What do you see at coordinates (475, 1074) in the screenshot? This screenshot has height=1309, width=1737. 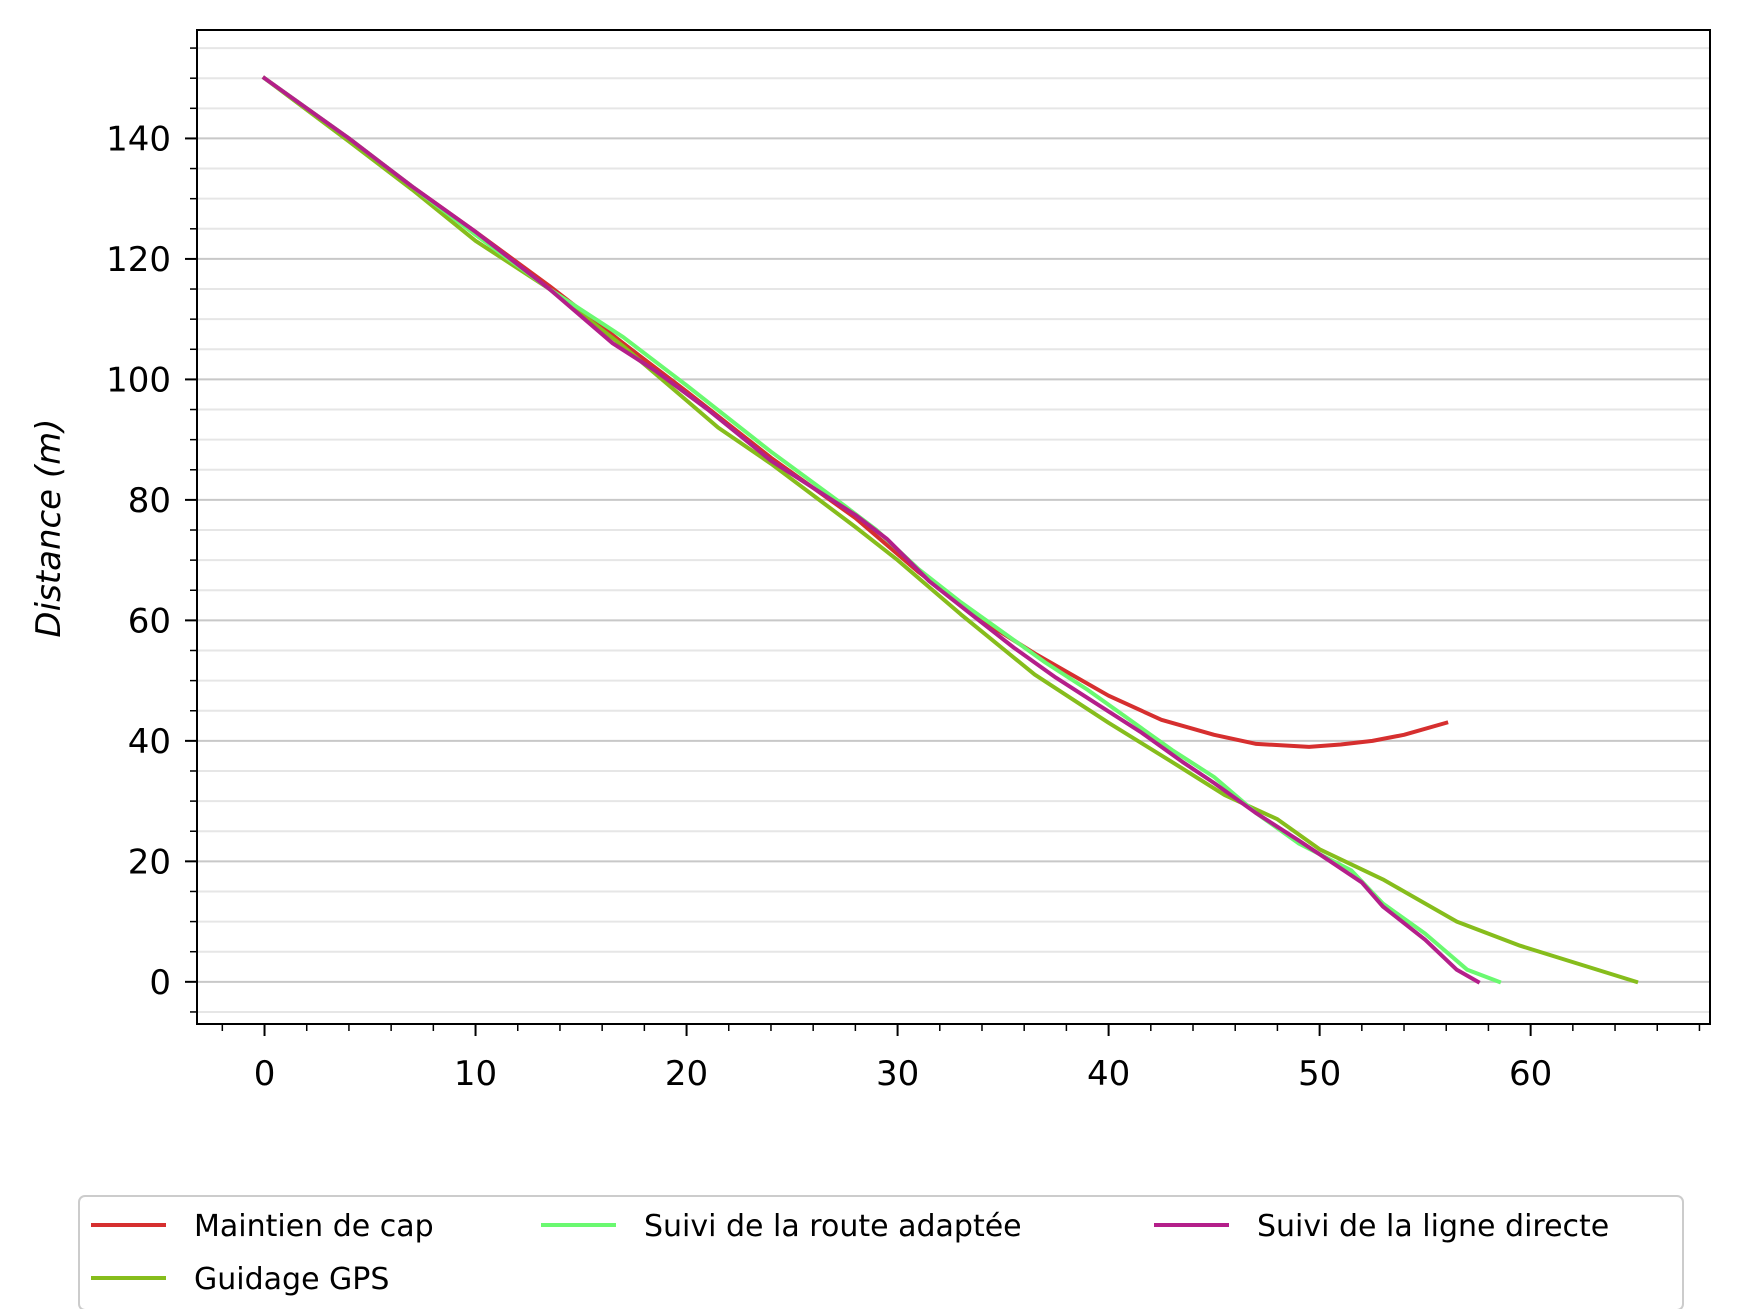 I see `x-tick-label: 10` at bounding box center [475, 1074].